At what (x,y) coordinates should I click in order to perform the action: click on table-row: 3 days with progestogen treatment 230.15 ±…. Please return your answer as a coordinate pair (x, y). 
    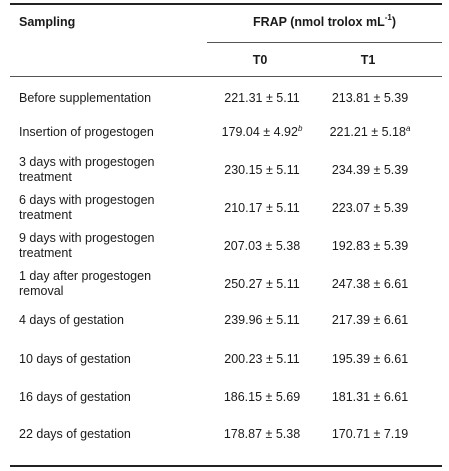
    Looking at the image, I should click on (224, 170).